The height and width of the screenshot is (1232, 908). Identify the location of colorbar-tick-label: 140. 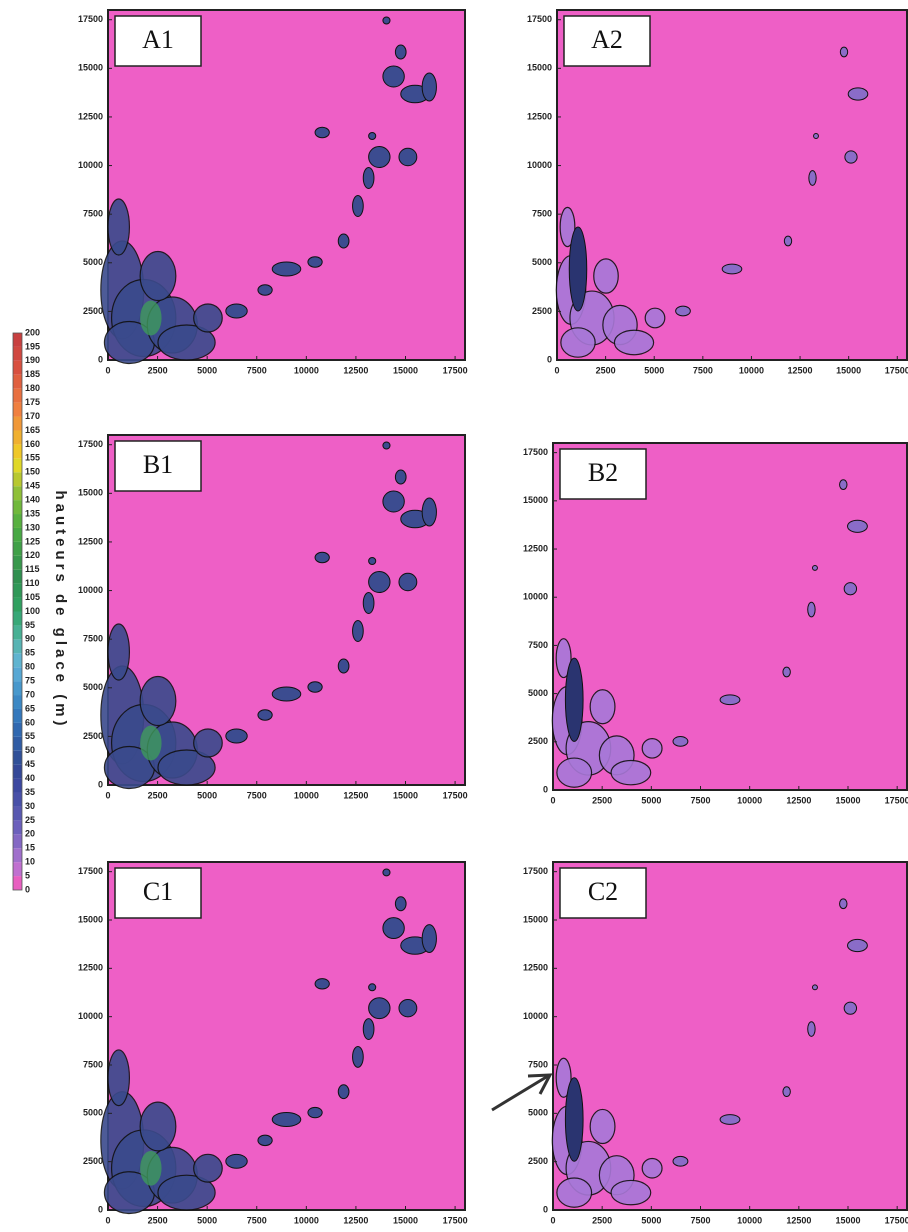
(32, 499).